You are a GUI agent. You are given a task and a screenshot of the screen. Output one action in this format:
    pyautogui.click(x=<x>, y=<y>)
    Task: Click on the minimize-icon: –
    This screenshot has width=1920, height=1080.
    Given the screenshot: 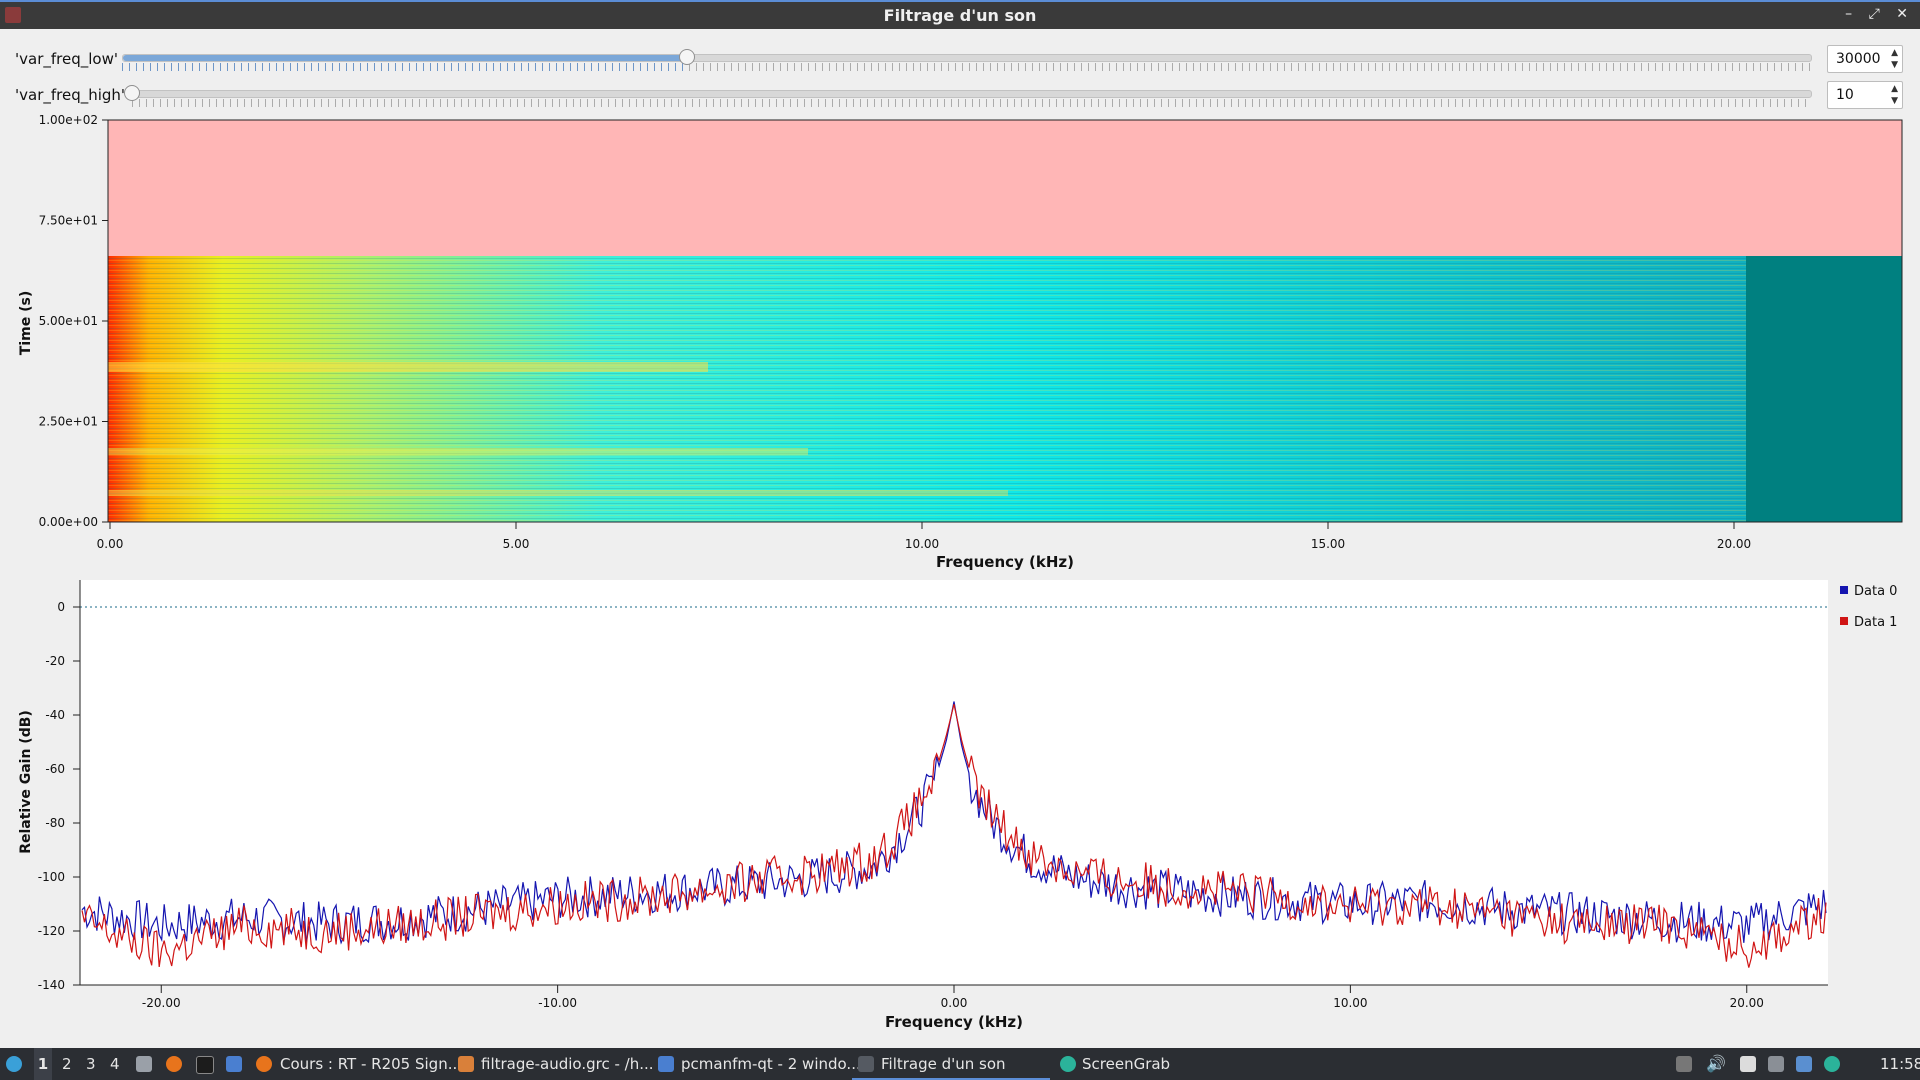 What is the action you would take?
    pyautogui.click(x=1852, y=14)
    